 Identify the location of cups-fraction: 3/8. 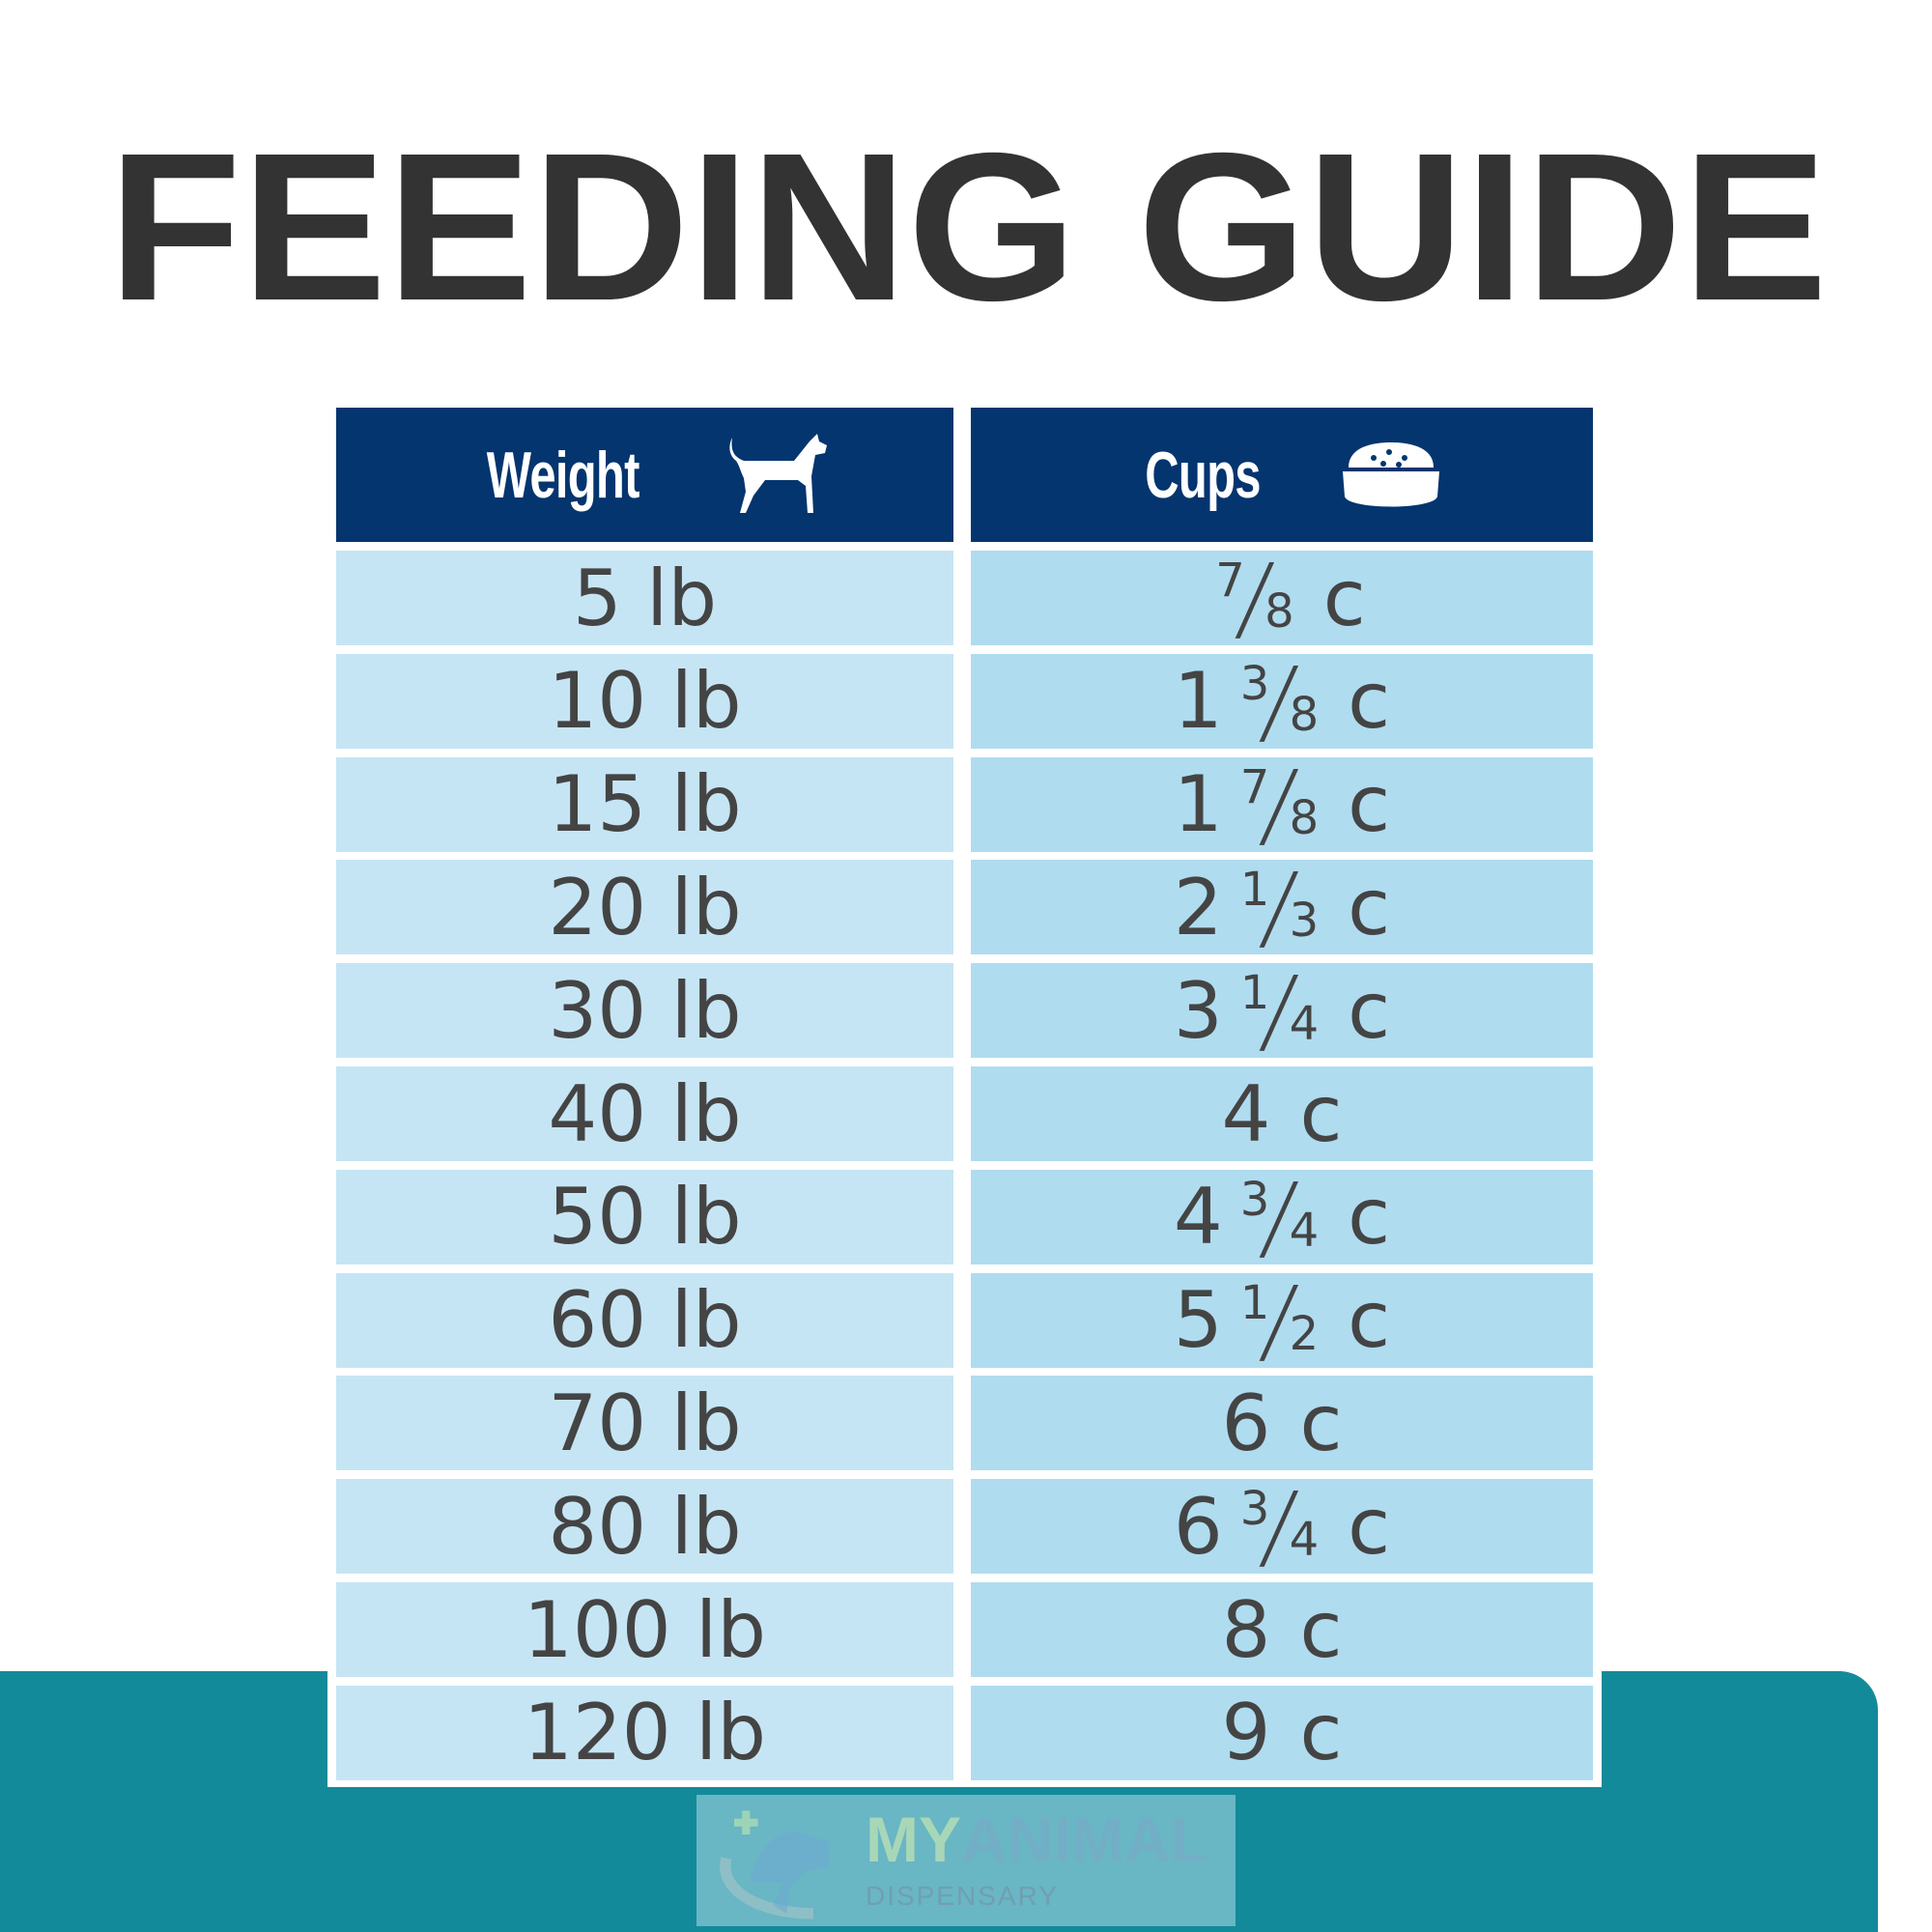
(1279, 701).